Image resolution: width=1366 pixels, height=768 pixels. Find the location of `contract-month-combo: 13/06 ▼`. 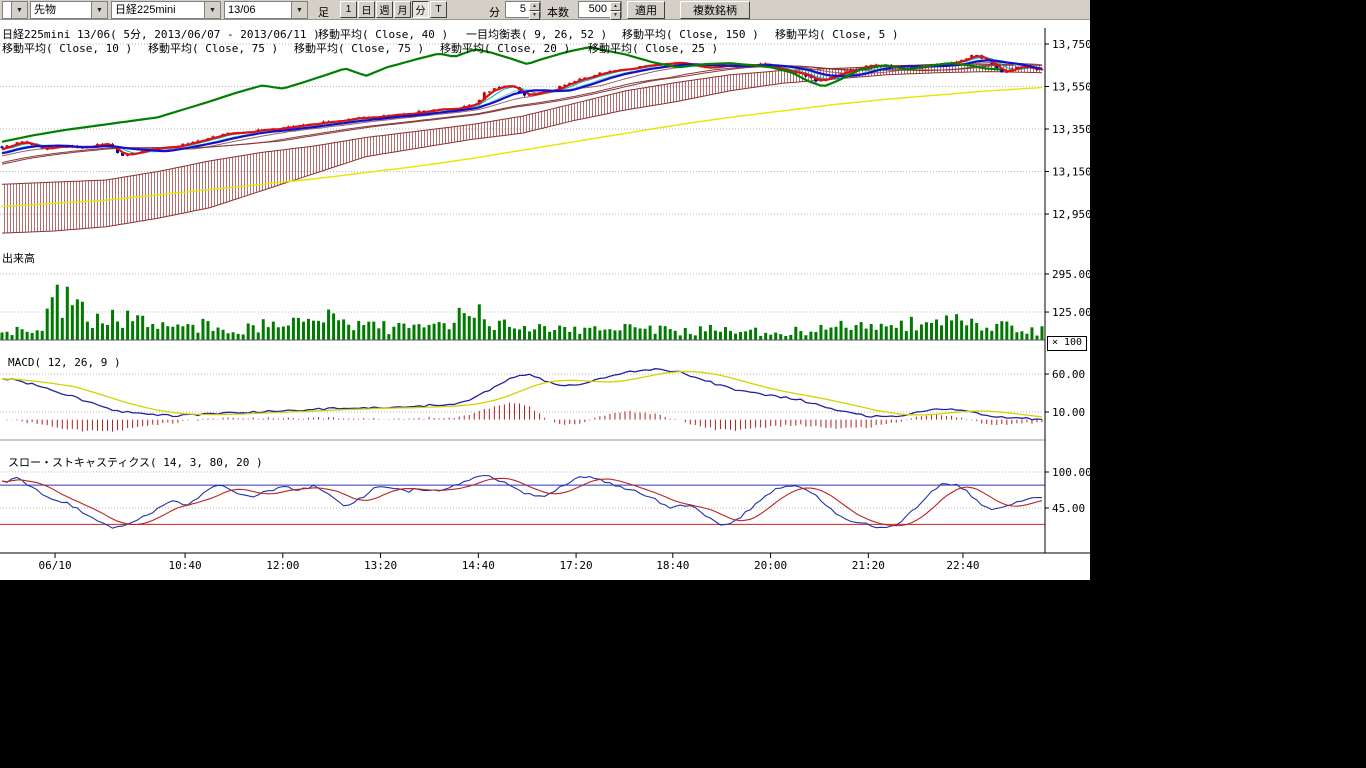

contract-month-combo: 13/06 ▼ is located at coordinates (266, 10).